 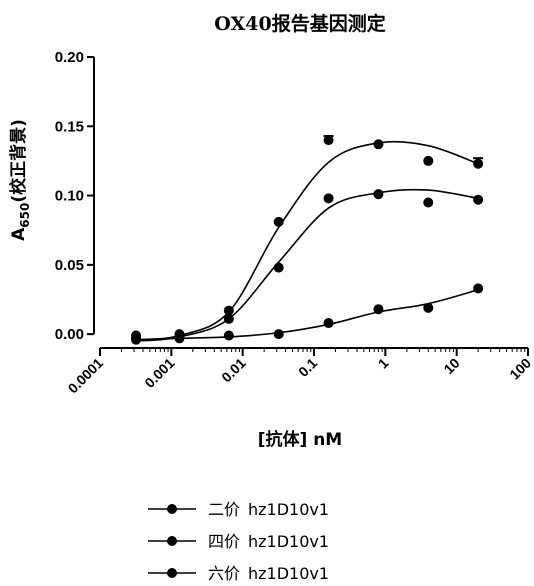 I want to click on chart-title: OX40报告基因测定, so click(x=299, y=23).